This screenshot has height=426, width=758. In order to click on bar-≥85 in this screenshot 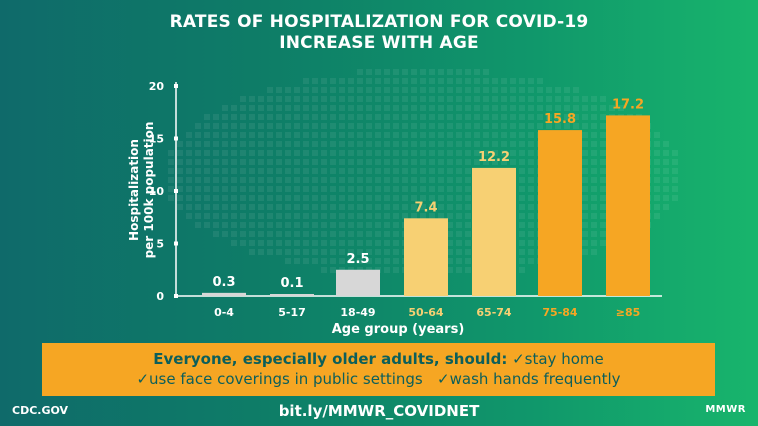, I will do `click(628, 206)`.